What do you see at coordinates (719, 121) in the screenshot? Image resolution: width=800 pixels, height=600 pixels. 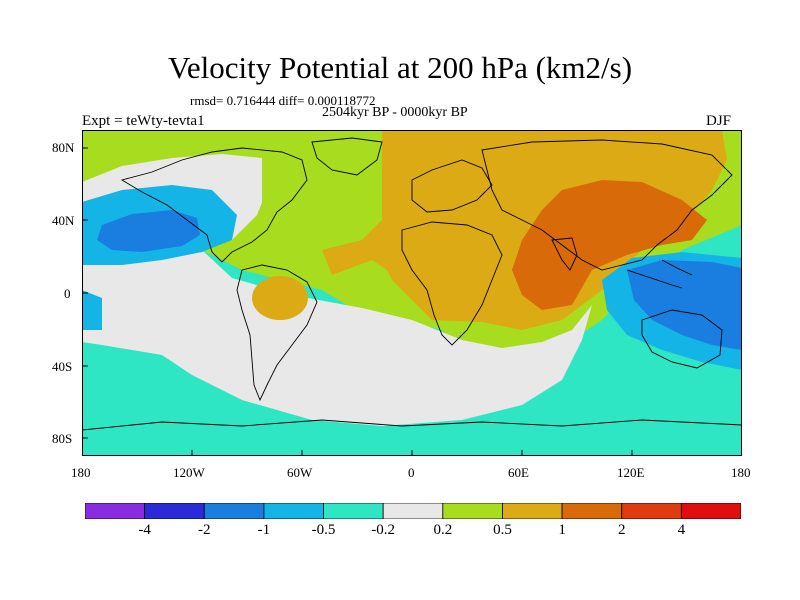 I see `season-label: DJF` at bounding box center [719, 121].